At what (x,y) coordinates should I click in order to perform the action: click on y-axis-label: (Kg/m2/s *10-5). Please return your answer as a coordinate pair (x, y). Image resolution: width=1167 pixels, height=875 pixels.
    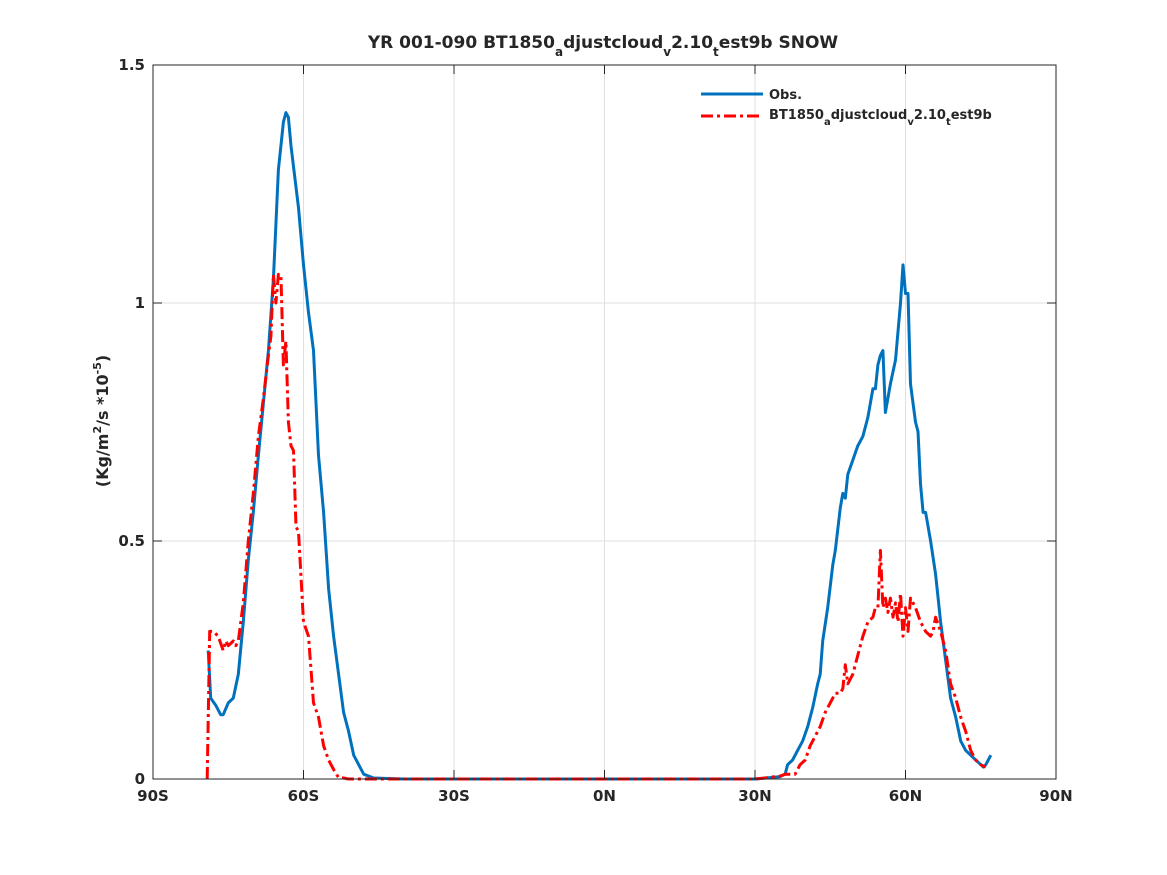
    Looking at the image, I should click on (101, 421).